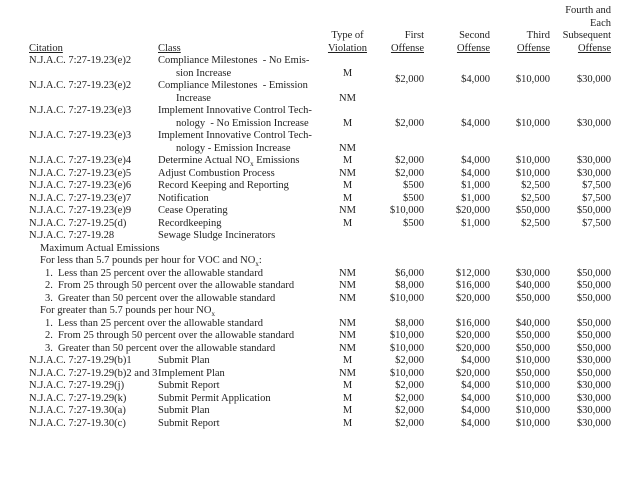 The image size is (624, 485). I want to click on first-offense-header-line2: Offense, so click(407, 48).